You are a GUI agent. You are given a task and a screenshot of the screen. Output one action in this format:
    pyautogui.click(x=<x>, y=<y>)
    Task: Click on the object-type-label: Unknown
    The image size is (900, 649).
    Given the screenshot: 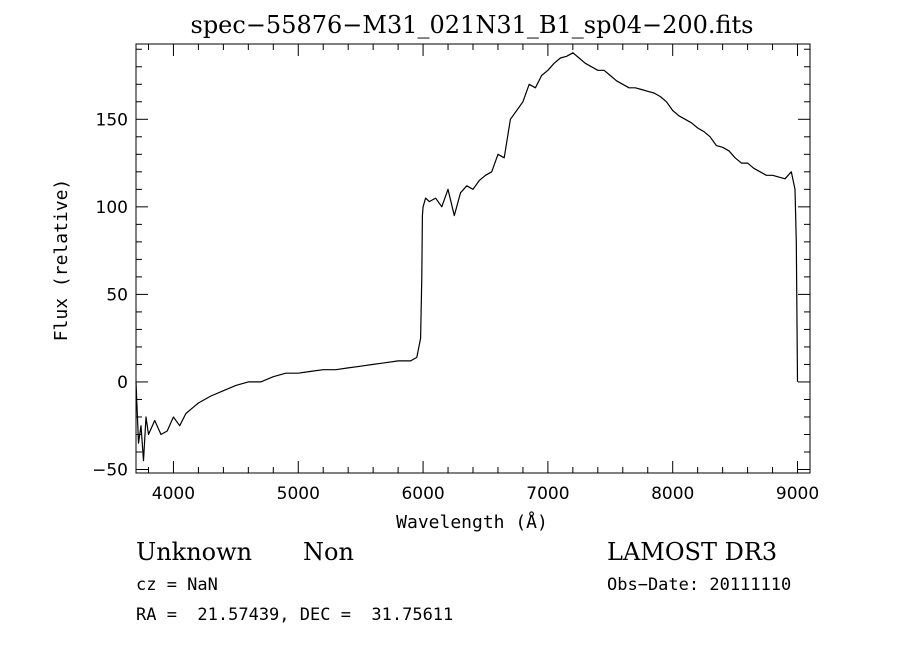 What is the action you would take?
    pyautogui.click(x=194, y=552)
    